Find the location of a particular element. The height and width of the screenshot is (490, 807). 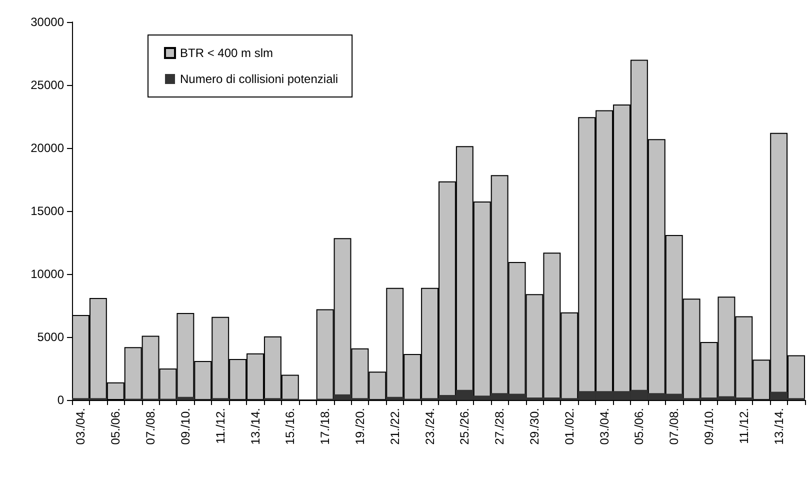

x-tick-label: 27./28. is located at coordinates (499, 426).